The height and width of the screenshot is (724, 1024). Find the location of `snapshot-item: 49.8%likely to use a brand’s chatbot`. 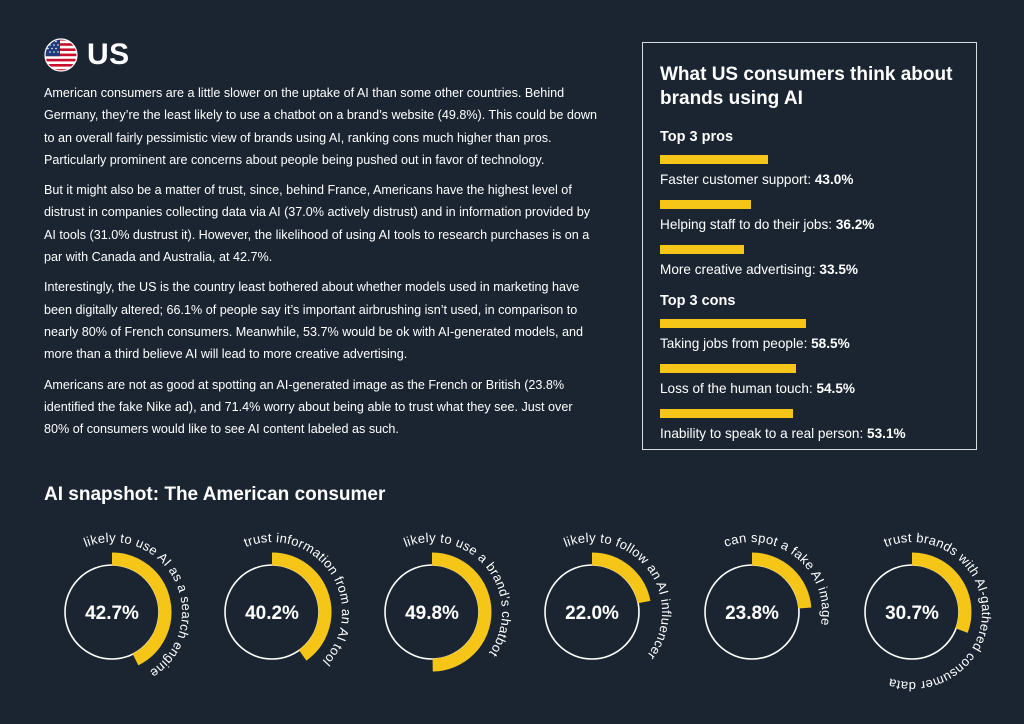

snapshot-item: 49.8%likely to use a brand’s chatbot is located at coordinates (459, 590).